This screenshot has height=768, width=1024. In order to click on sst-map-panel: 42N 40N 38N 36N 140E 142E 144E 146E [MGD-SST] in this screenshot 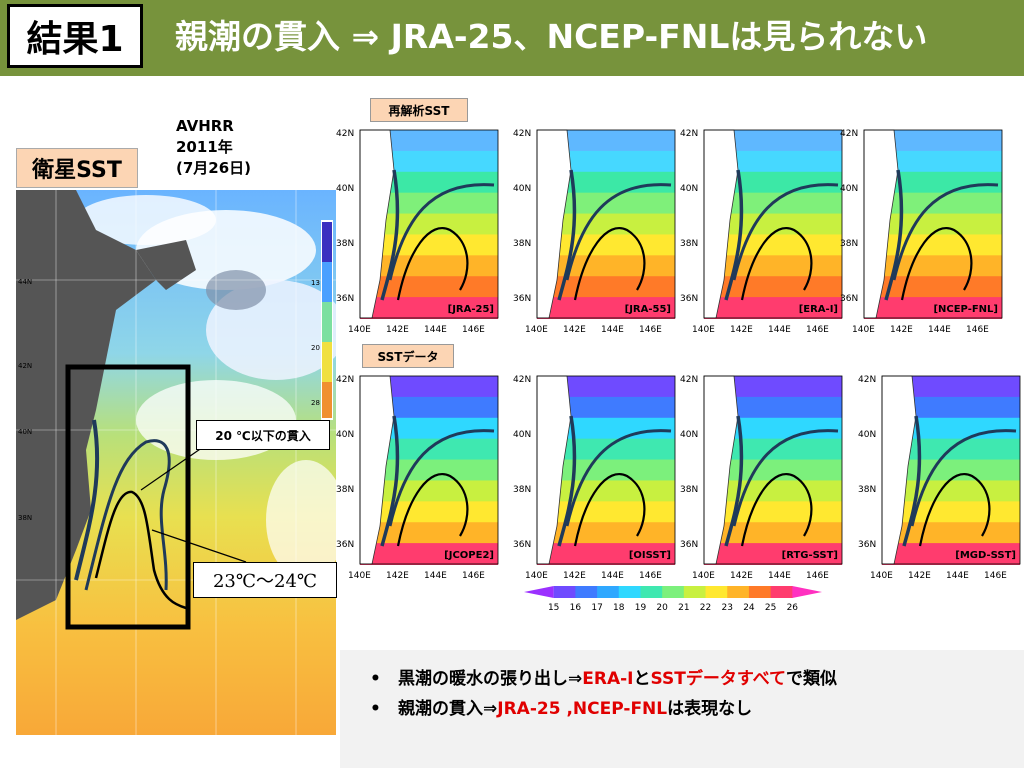, I will do `click(939, 478)`.